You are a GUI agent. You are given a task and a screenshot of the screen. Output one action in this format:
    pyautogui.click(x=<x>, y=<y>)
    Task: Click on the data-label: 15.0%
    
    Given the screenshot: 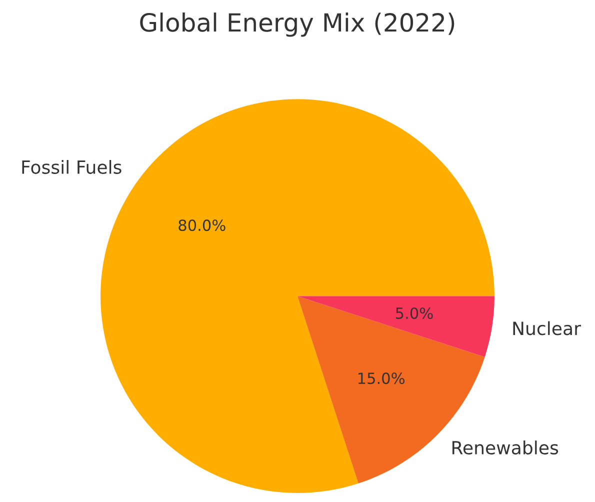 What is the action you would take?
    pyautogui.click(x=381, y=378)
    